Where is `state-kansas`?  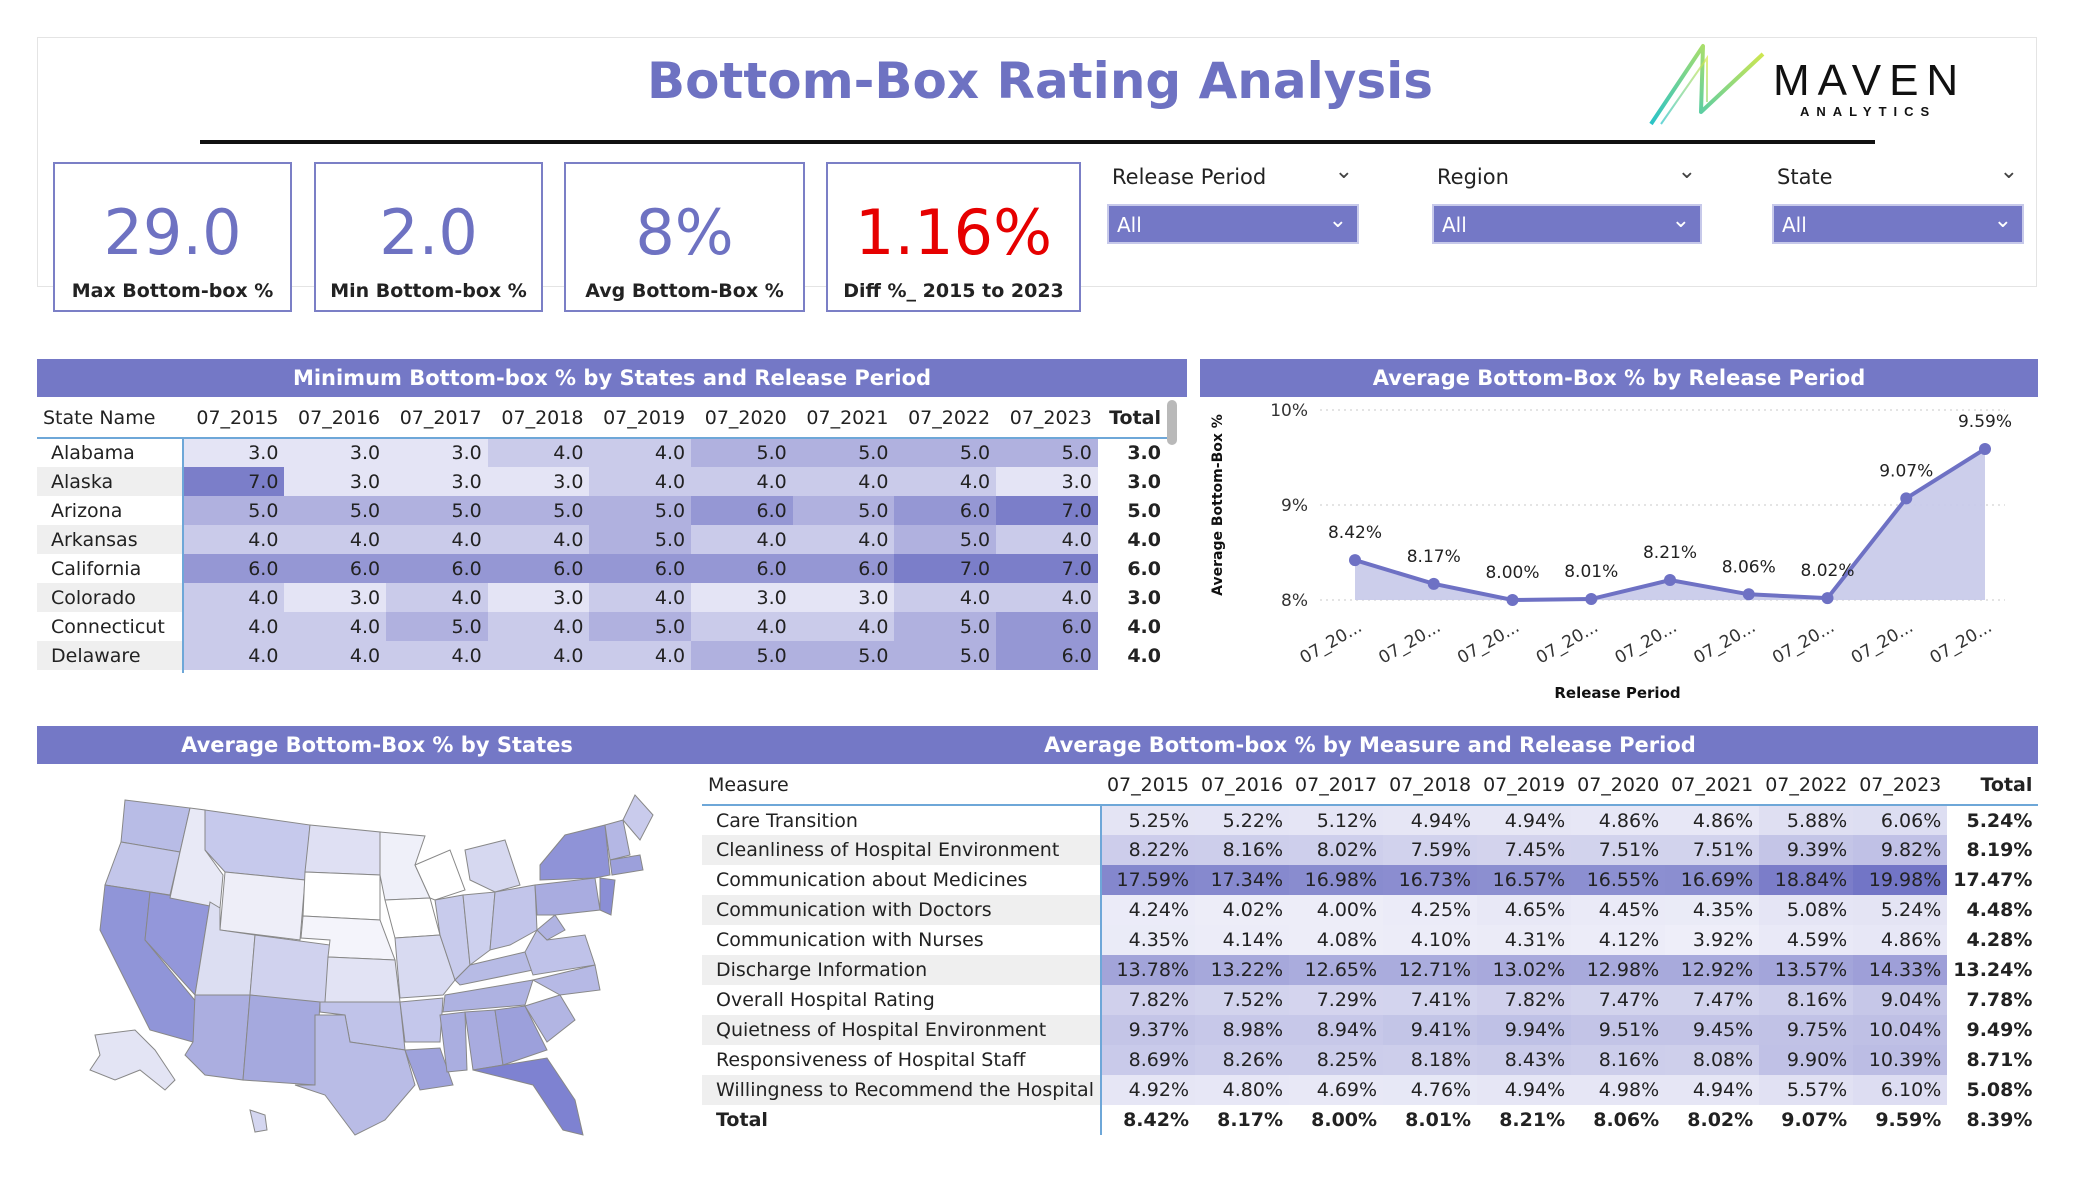
state-kansas is located at coordinates (362, 979).